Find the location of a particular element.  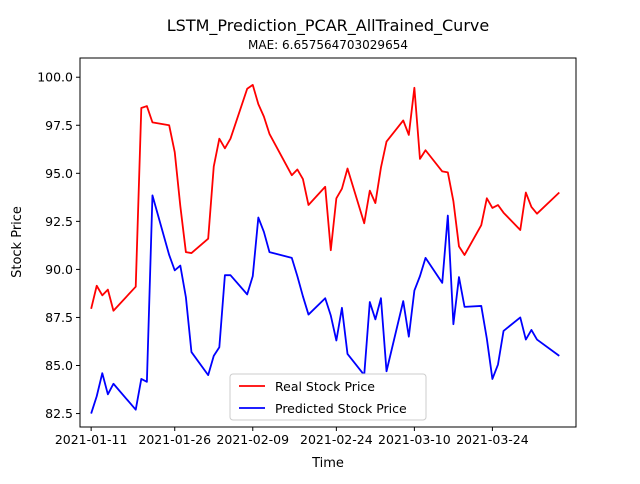

y-axis-label: Stock Price is located at coordinates (17, 242).